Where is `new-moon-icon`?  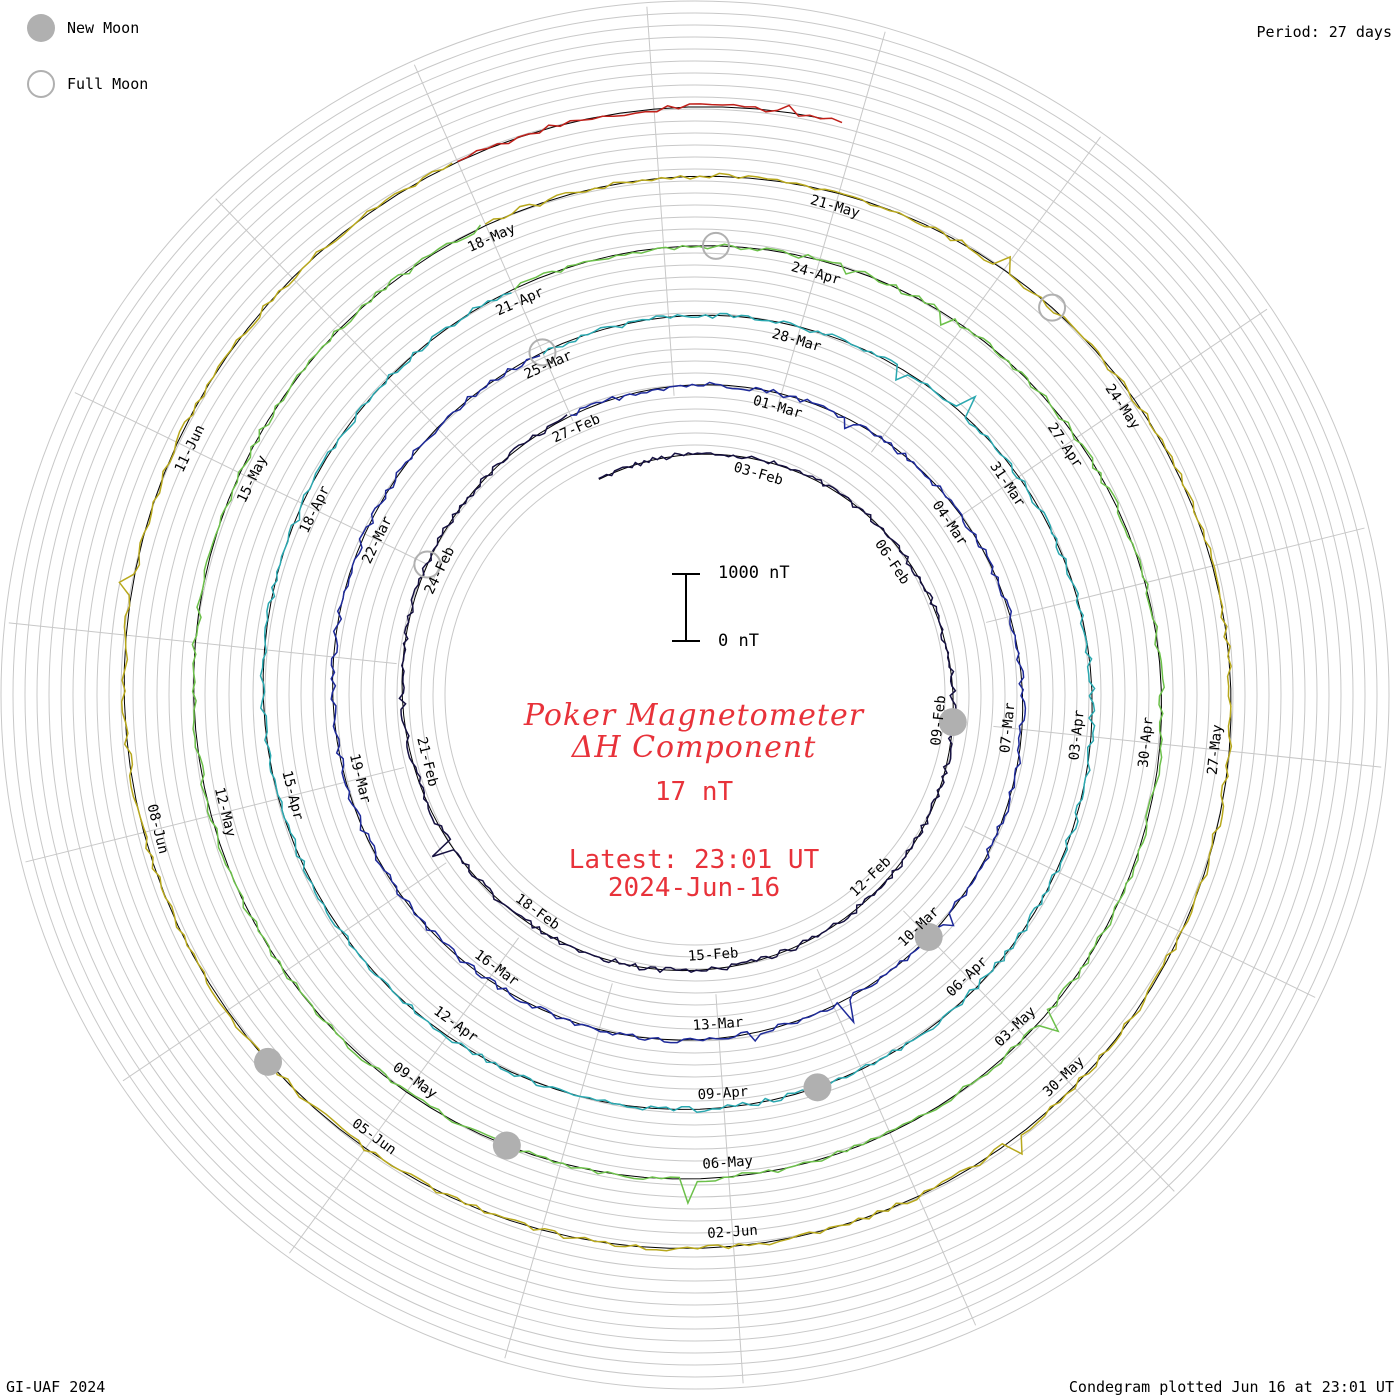 new-moon-icon is located at coordinates (41, 28).